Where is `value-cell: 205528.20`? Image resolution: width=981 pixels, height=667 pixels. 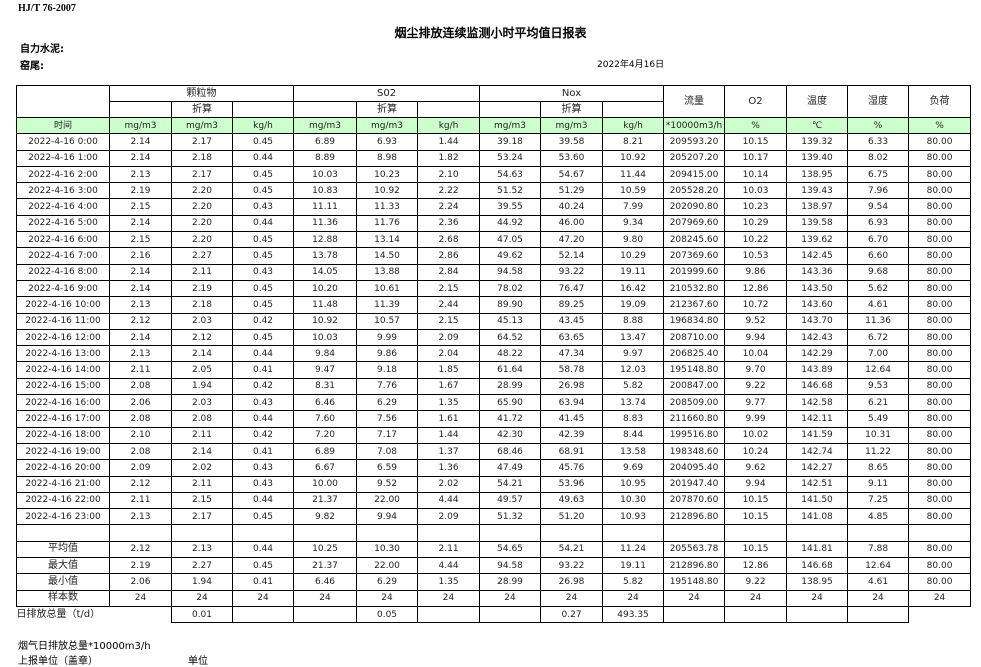
value-cell: 205528.20 is located at coordinates (694, 191).